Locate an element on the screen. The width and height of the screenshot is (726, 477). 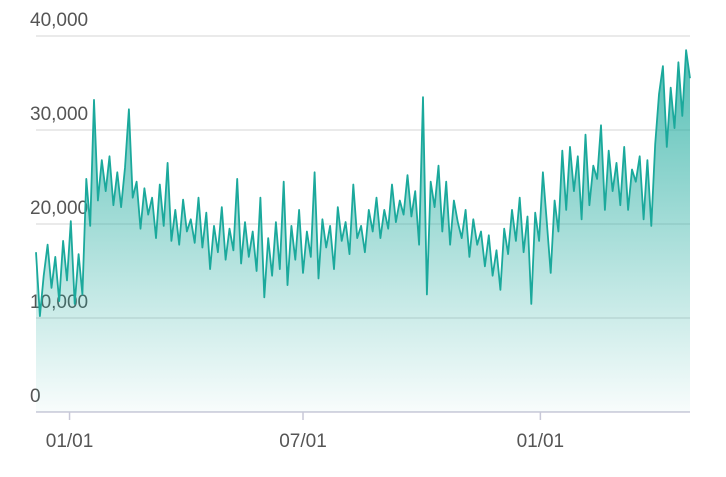
y-tick-label: 30,000 is located at coordinates (59, 114).